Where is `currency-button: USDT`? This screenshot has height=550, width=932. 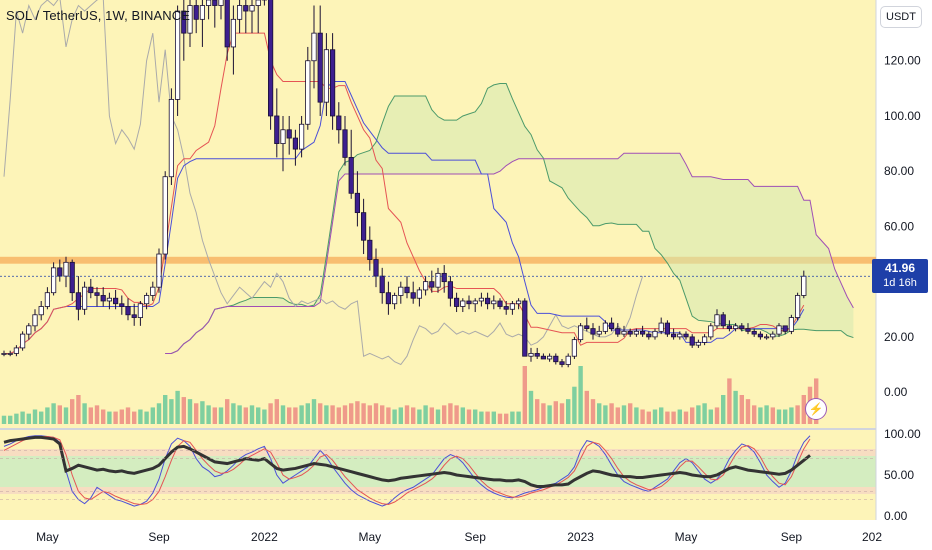
currency-button: USDT is located at coordinates (901, 17).